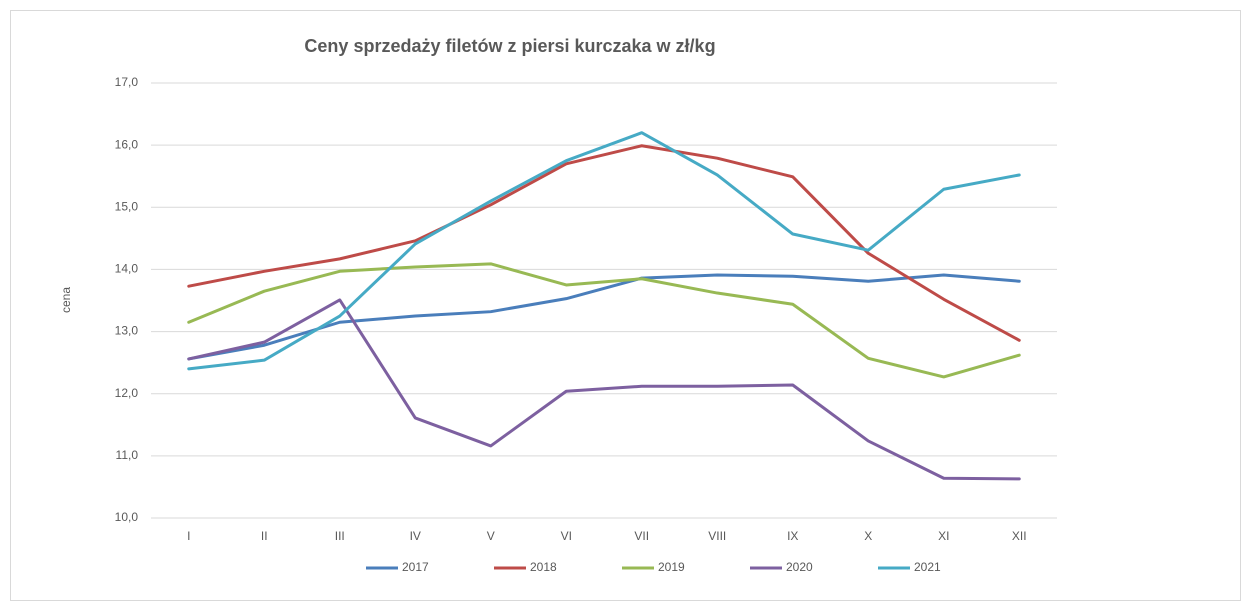 This screenshot has height=603, width=1251. What do you see at coordinates (127, 517) in the screenshot?
I see `y-tick-label: 10,0` at bounding box center [127, 517].